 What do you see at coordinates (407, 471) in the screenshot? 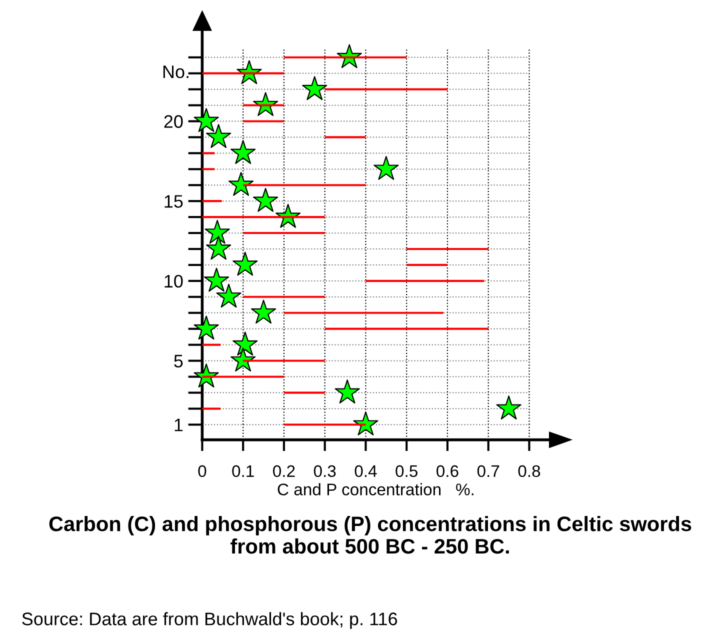
I see `x-tick-label: 0.5` at bounding box center [407, 471].